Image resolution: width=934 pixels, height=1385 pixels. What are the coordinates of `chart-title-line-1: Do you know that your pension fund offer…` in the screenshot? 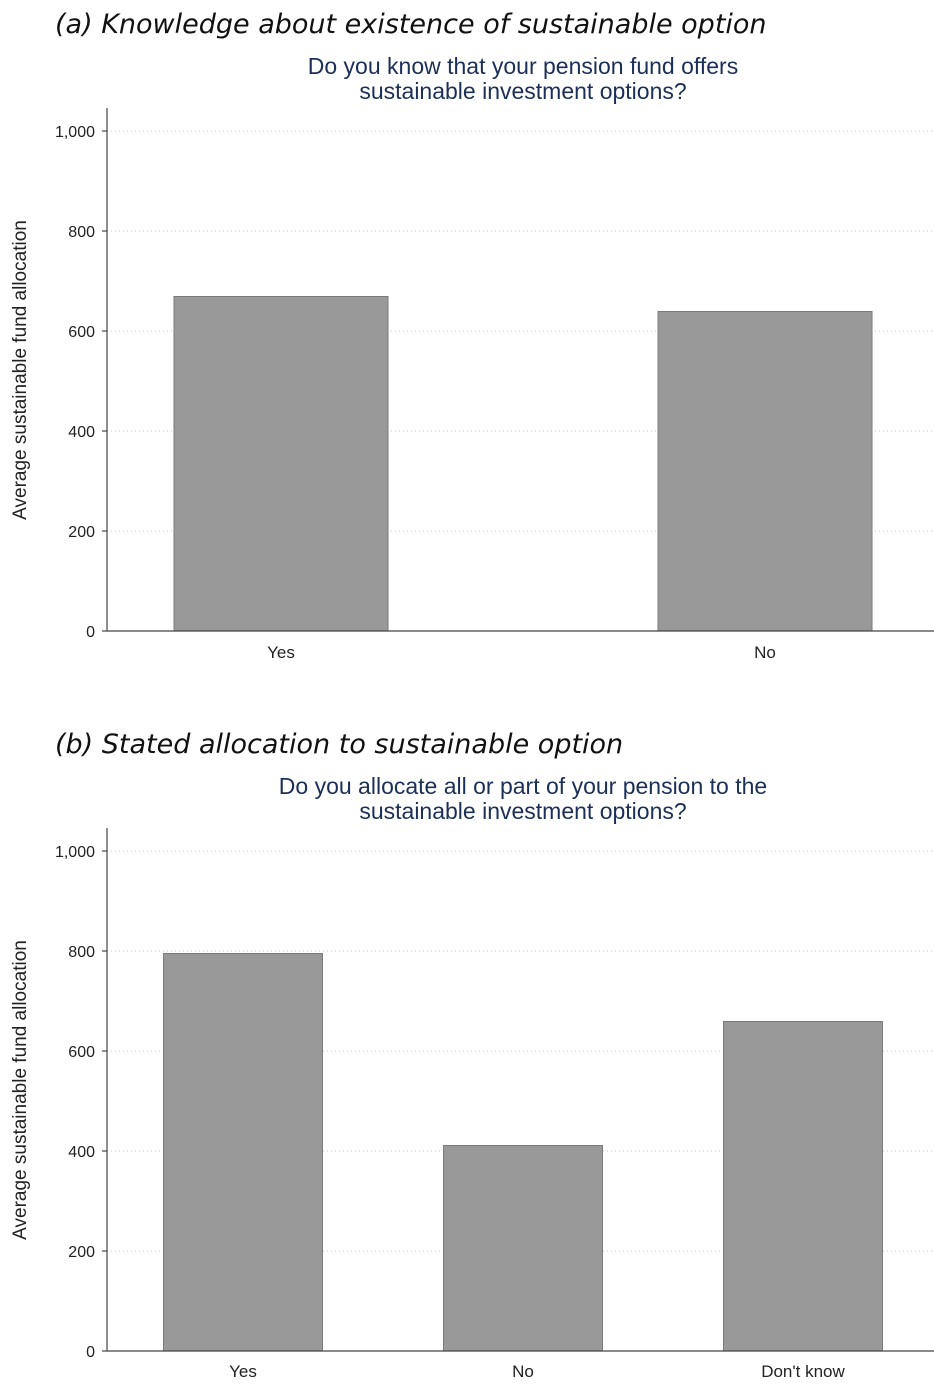 It's located at (523, 66).